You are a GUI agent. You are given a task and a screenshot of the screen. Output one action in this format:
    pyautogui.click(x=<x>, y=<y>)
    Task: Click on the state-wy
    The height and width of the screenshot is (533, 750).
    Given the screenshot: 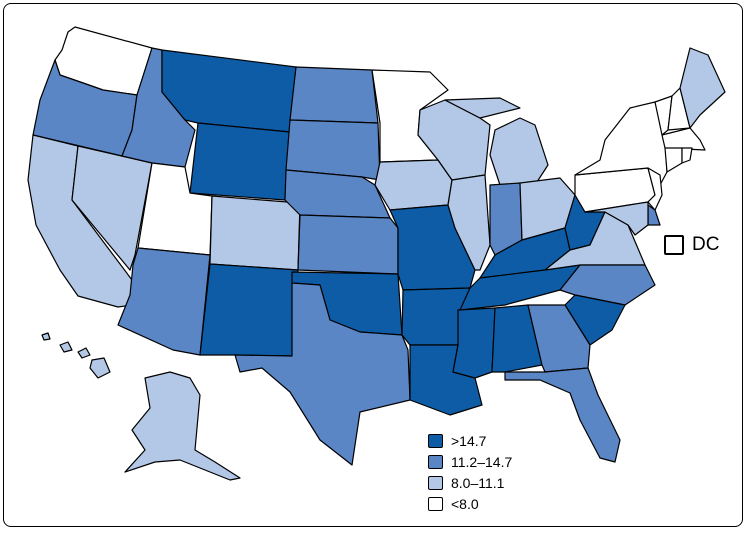 What is the action you would take?
    pyautogui.click(x=240, y=161)
    